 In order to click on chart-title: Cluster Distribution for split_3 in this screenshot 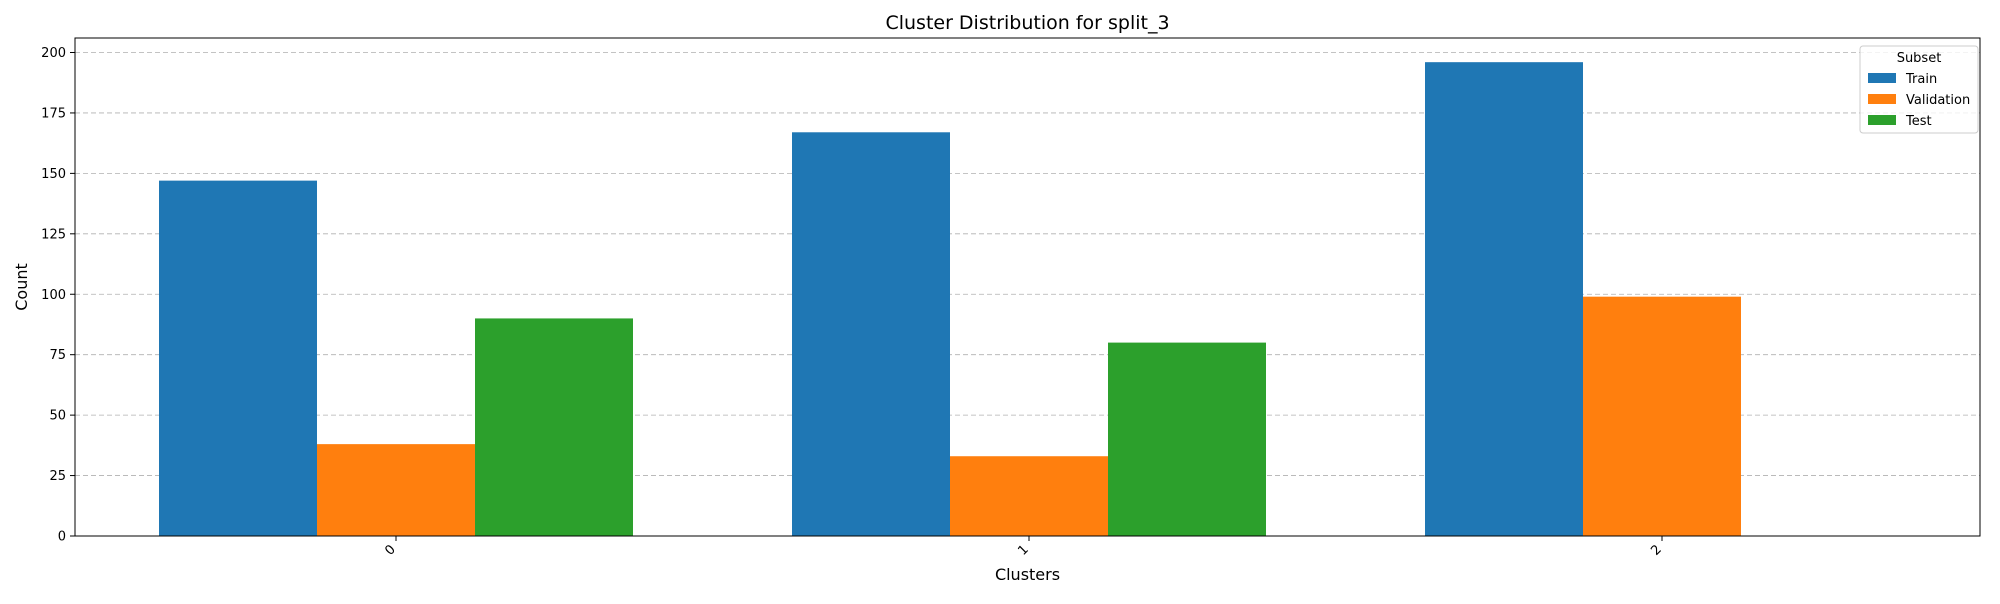, I will do `click(1027, 23)`.